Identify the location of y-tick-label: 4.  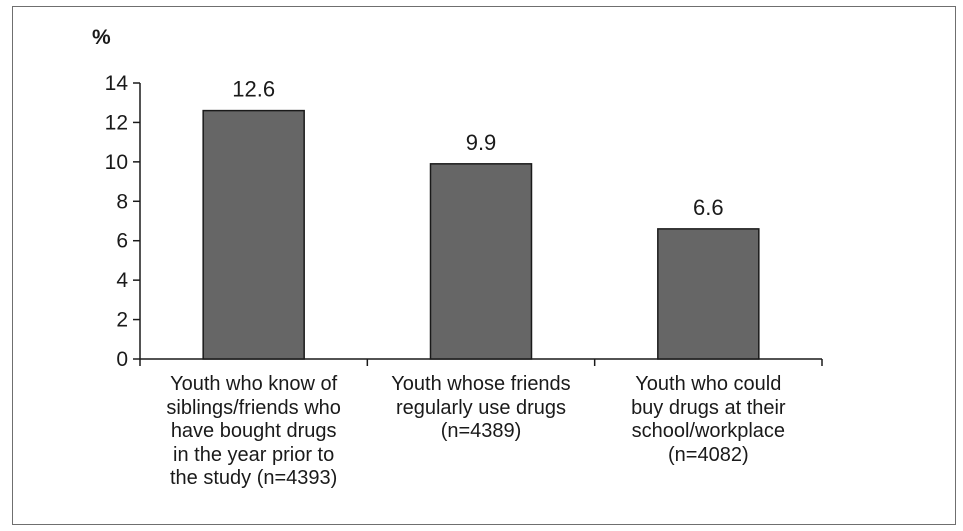
(122, 280).